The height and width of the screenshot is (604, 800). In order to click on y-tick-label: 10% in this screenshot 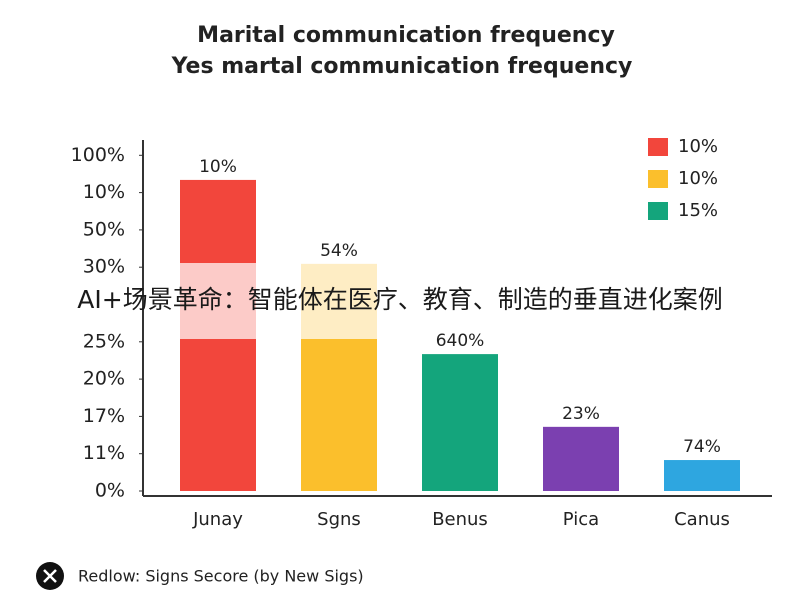, I will do `click(104, 192)`.